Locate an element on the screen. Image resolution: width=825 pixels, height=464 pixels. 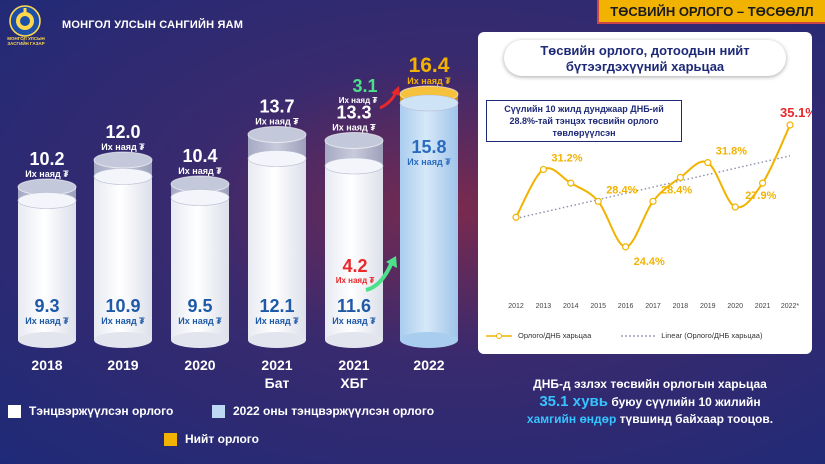
series-line is located at coordinates (653, 186).